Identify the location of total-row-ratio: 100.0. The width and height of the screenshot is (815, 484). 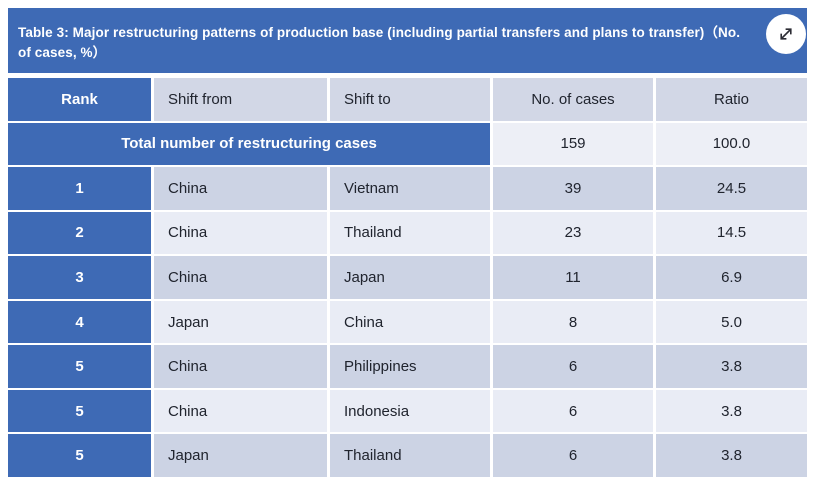
(731, 144).